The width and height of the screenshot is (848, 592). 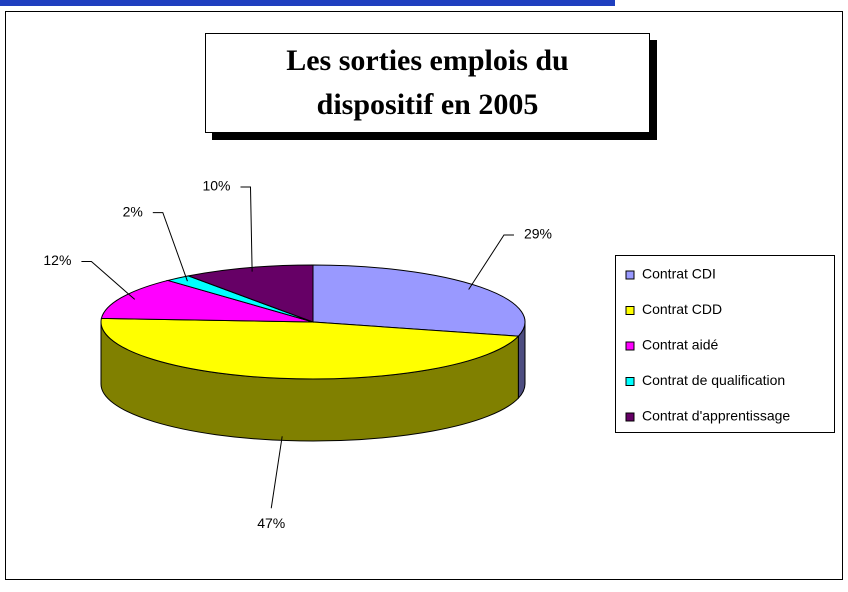 I want to click on data-label: 10%, so click(x=216, y=186).